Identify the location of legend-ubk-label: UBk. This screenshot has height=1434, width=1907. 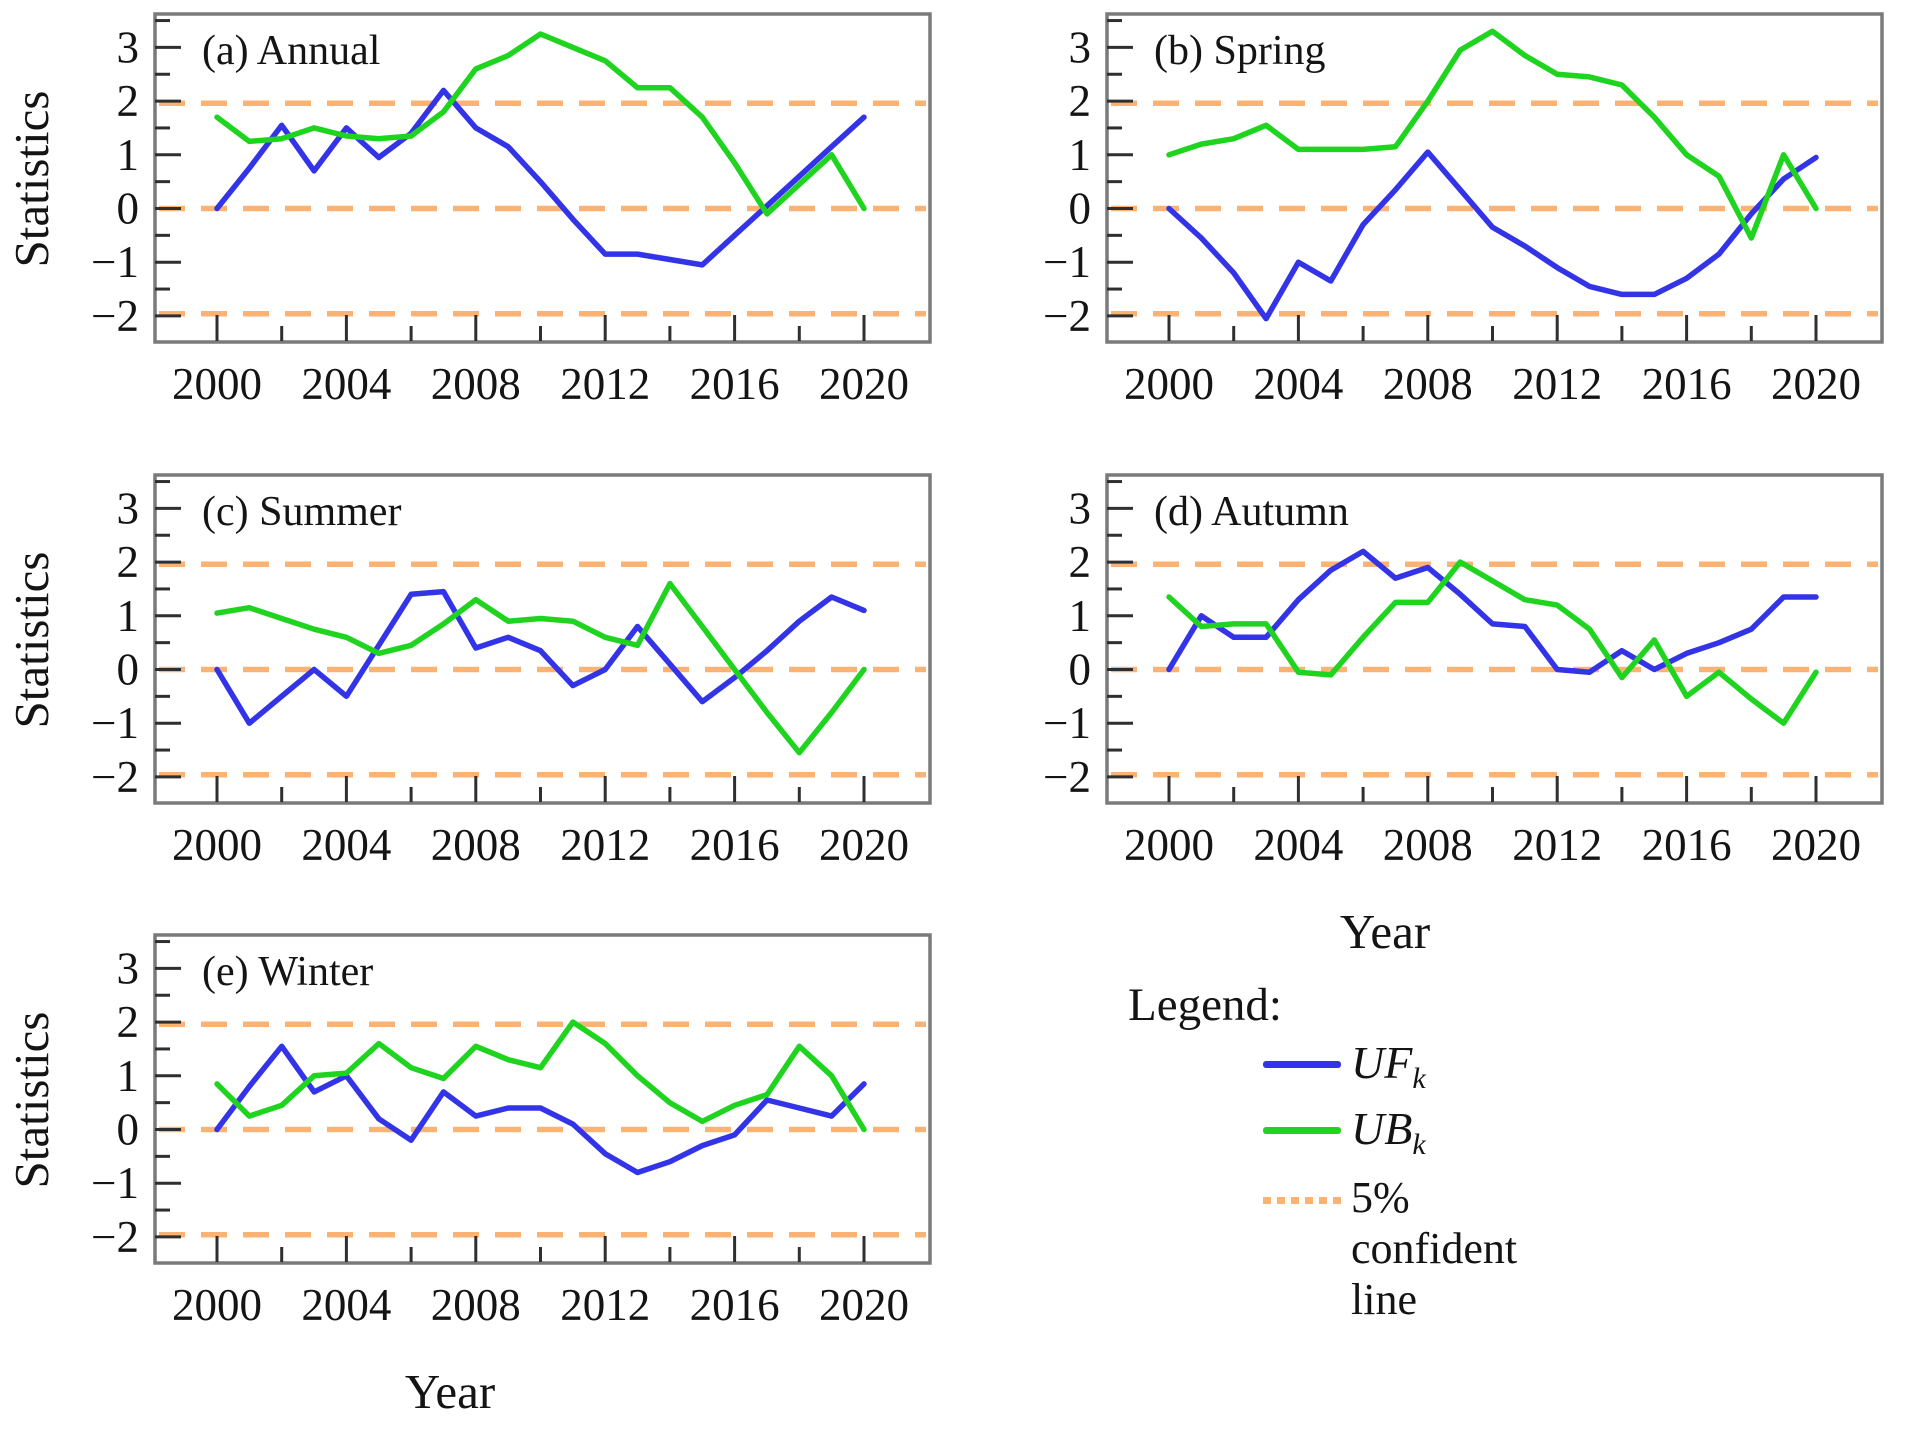
(1388, 1132).